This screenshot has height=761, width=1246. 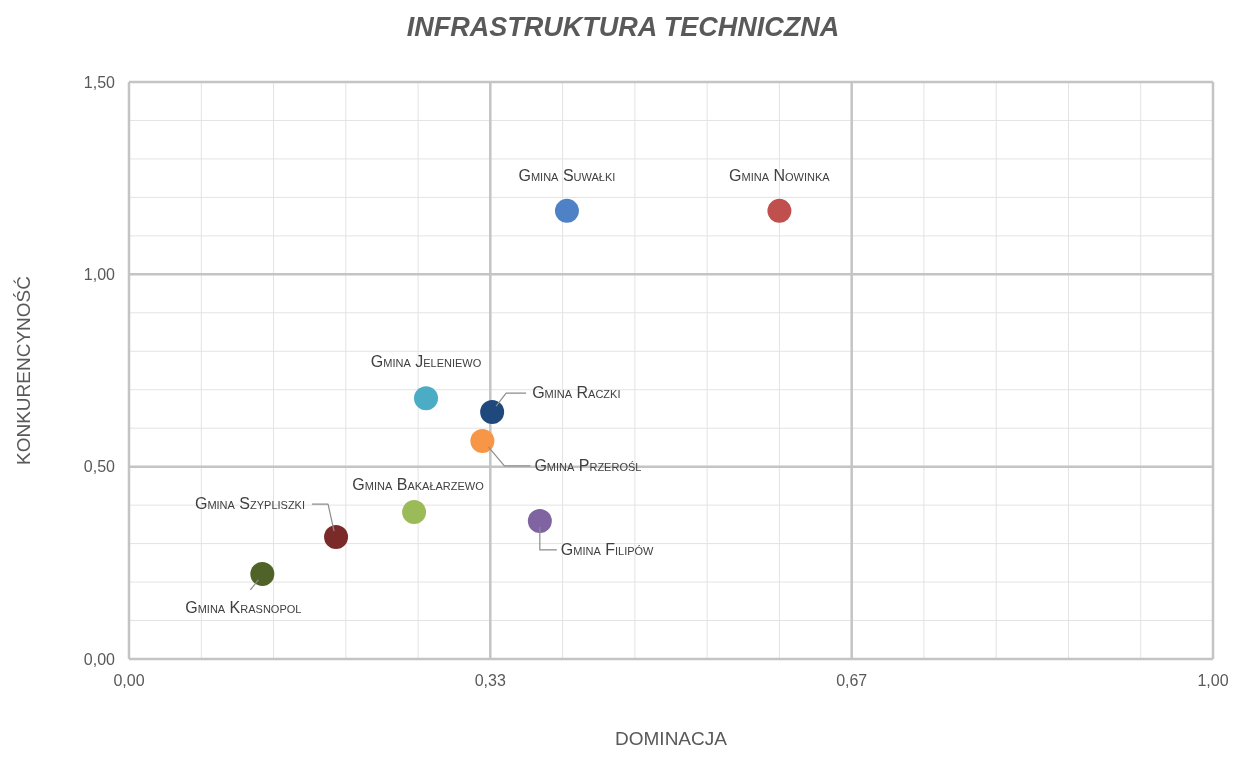 What do you see at coordinates (623, 27) in the screenshot?
I see `chart-title: INFRASTRUKTURA TECHNICZNA` at bounding box center [623, 27].